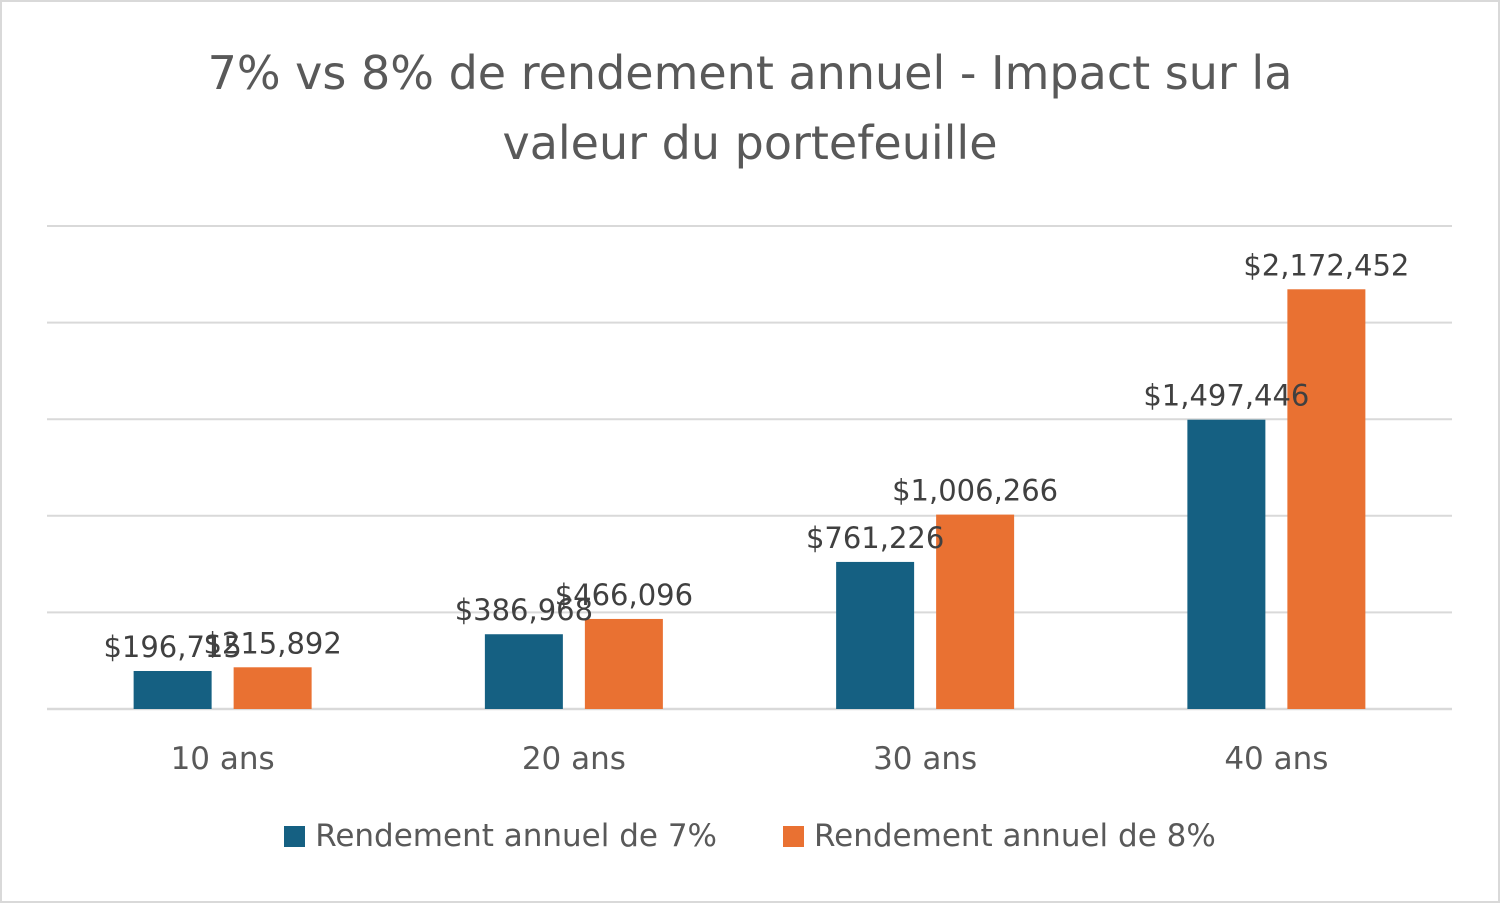 Image resolution: width=1500 pixels, height=903 pixels. Describe the element at coordinates (524, 610) in the screenshot. I see `data-label-series-1-2: $386,968` at that location.